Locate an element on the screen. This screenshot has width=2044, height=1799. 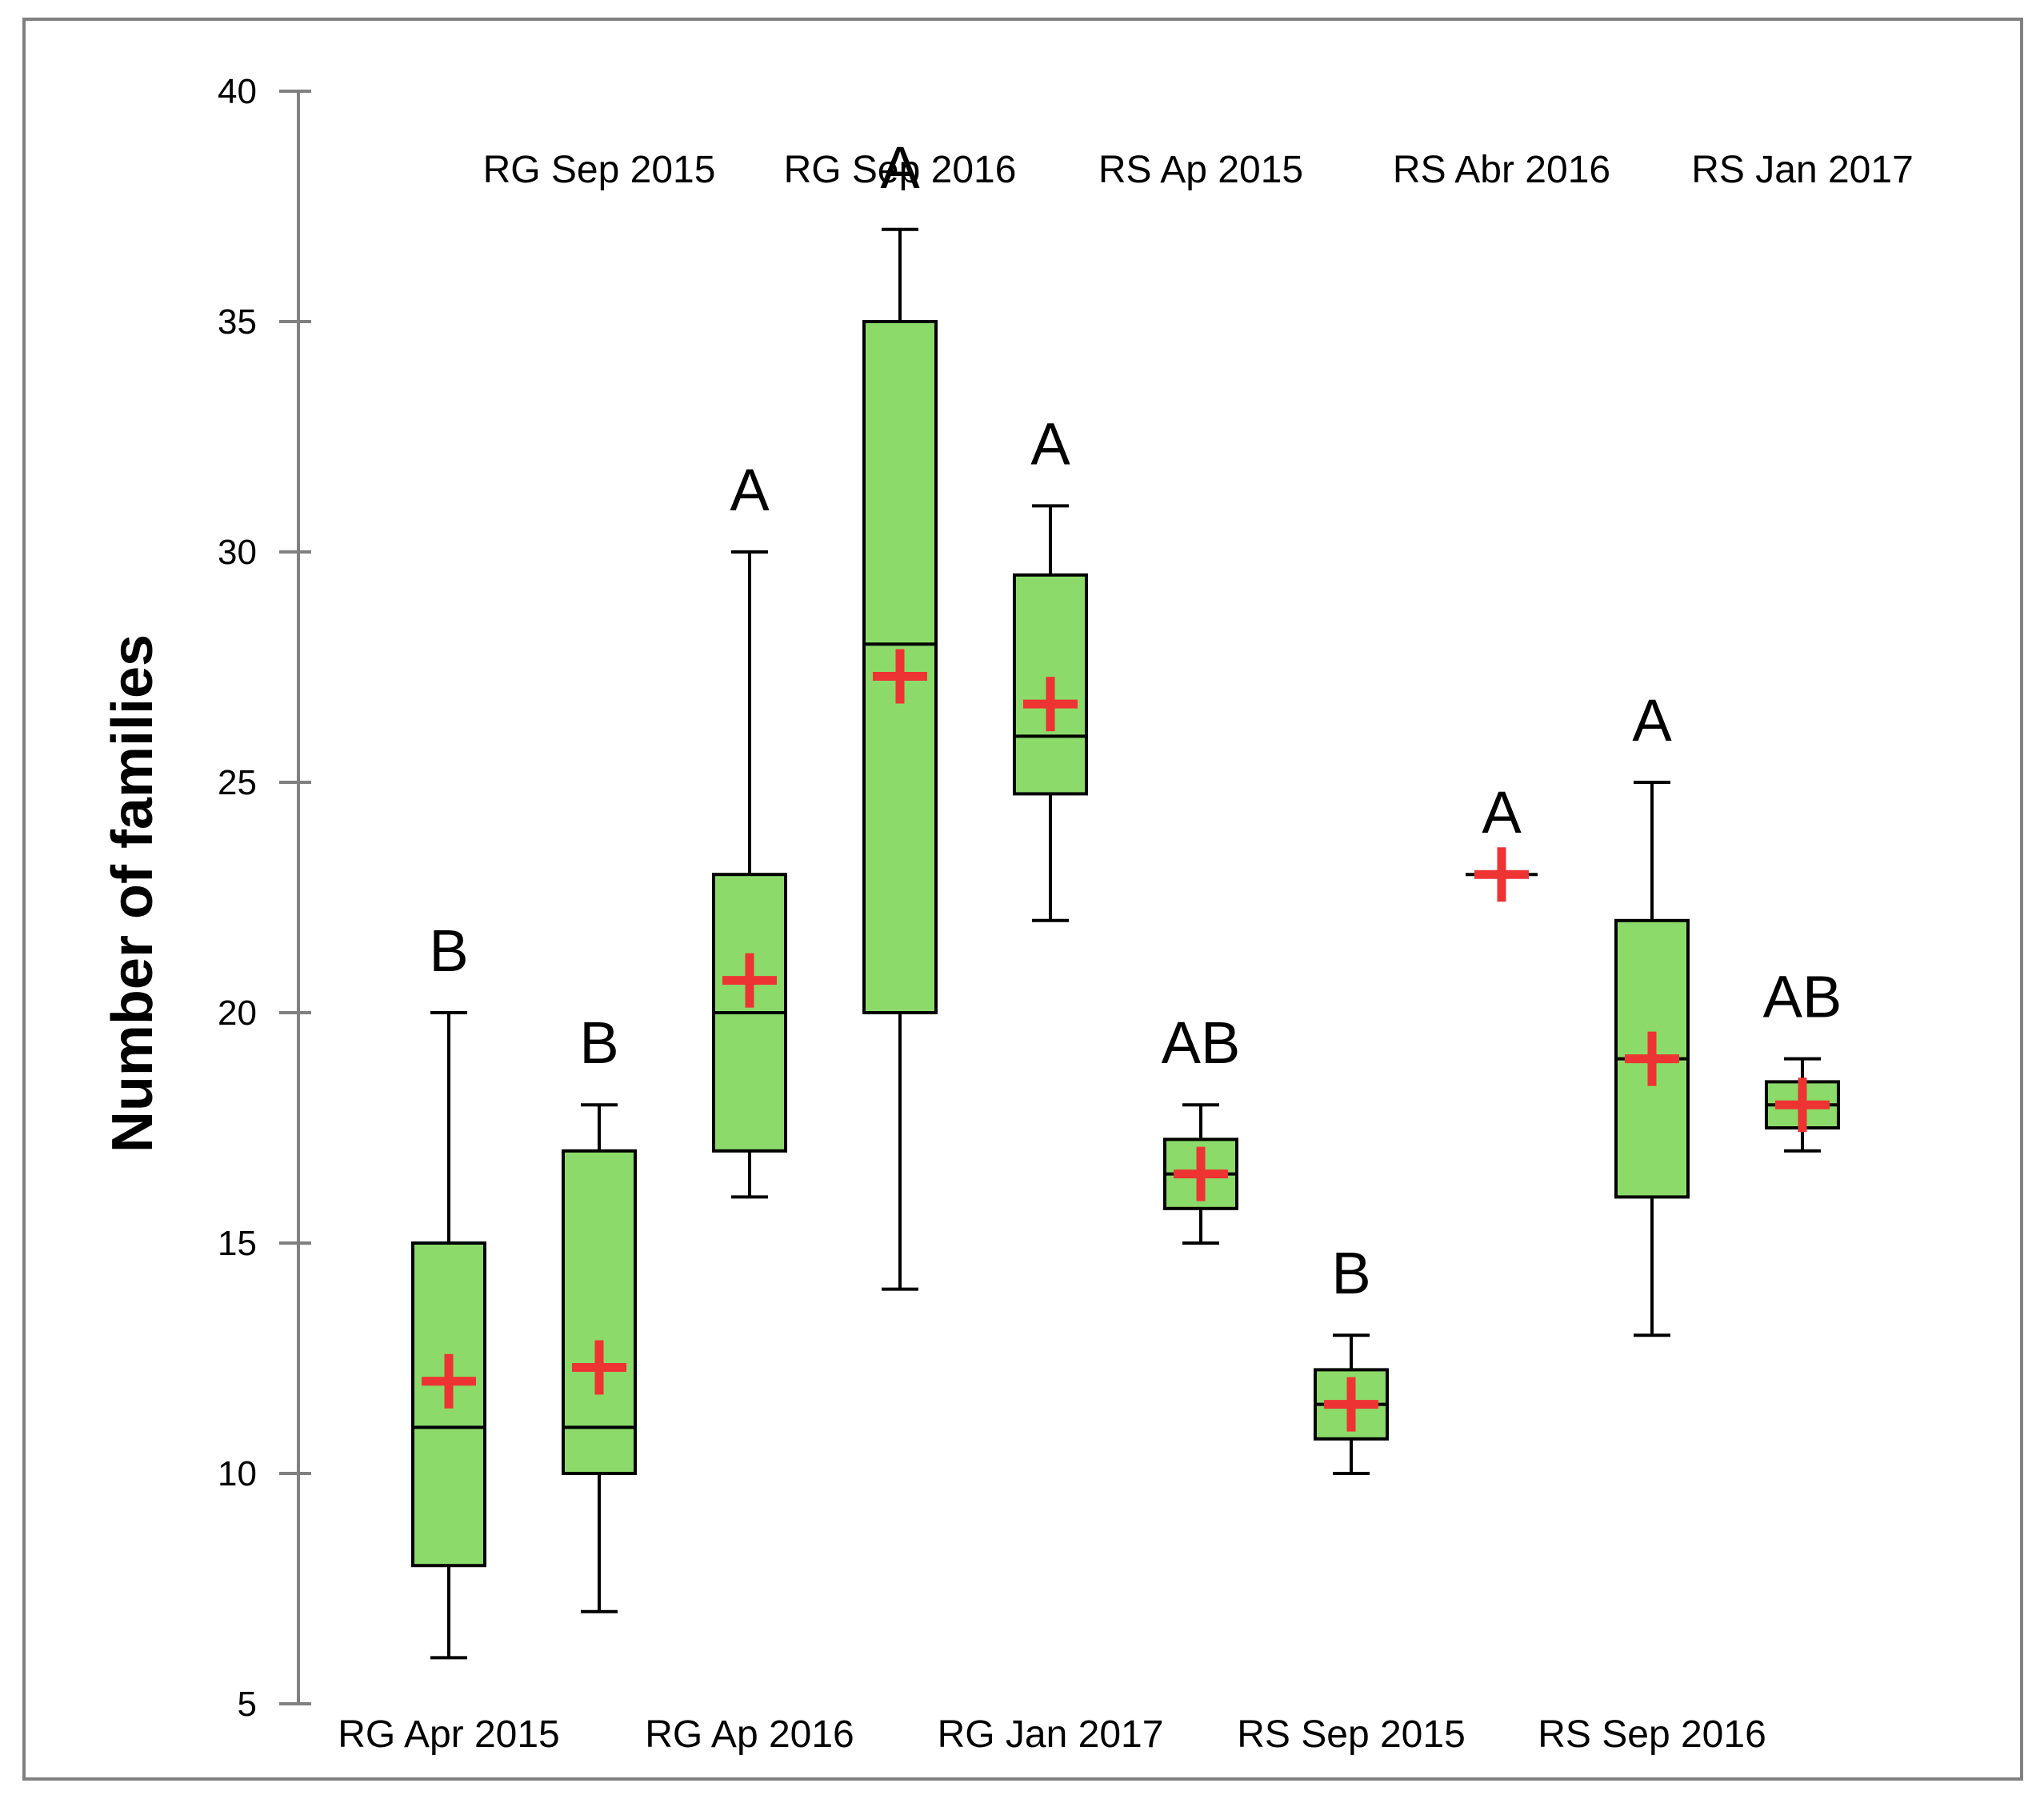
group-letter-5: AB is located at coordinates (1201, 1042).